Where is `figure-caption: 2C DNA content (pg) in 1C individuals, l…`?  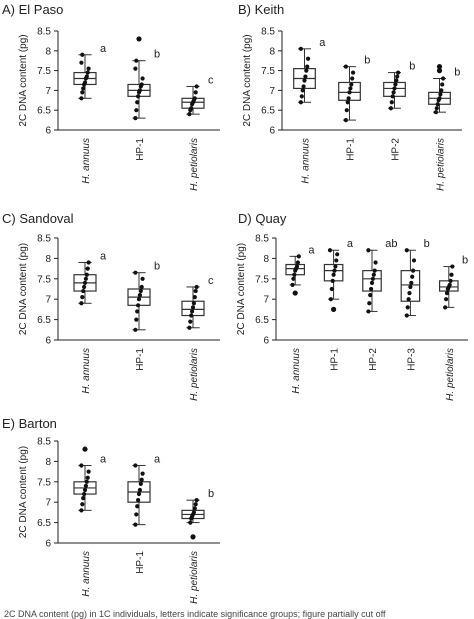 figure-caption: 2C DNA content (pg) in 1C individuals, l… is located at coordinates (195, 614).